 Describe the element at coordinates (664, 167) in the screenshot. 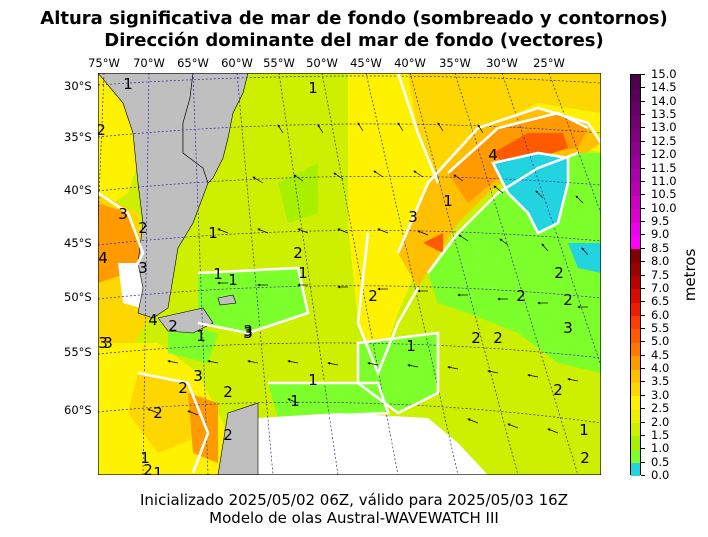

I see `colorbar-tick-label: 11.5` at that location.